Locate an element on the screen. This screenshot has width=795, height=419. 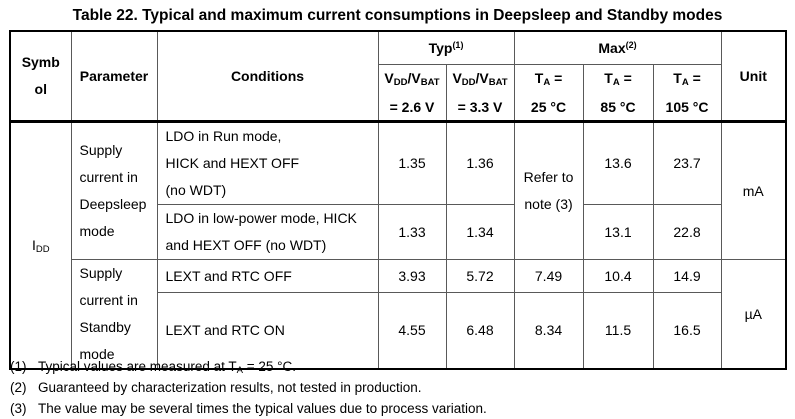
value-max85-sb-on: 11.5 is located at coordinates (618, 330).